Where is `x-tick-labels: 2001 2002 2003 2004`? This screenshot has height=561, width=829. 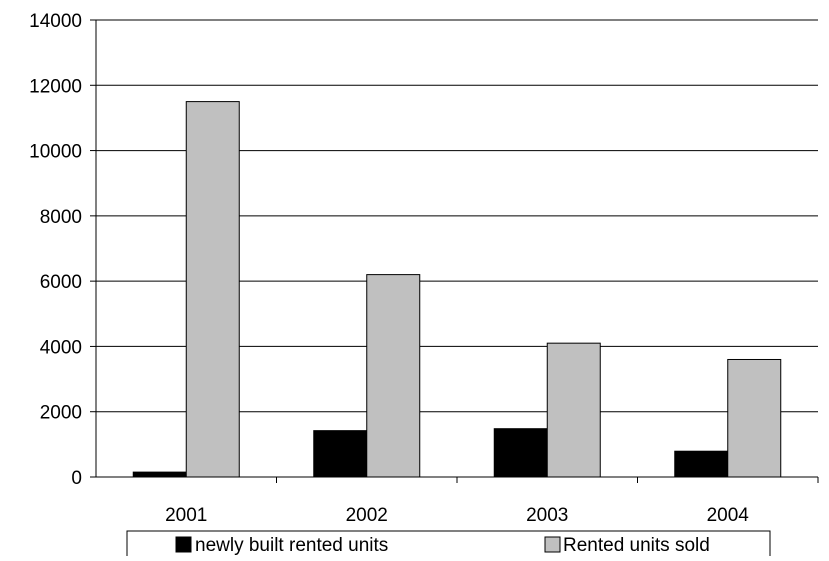 x-tick-labels: 2001 2002 2003 2004 is located at coordinates (457, 515).